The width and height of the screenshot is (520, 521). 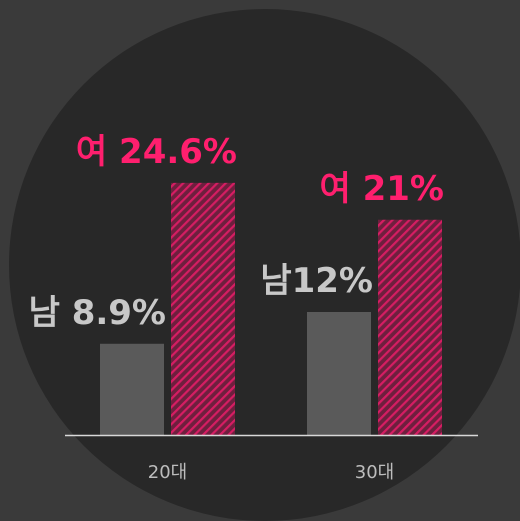 I want to click on x-tick-label: 30대, so click(x=374, y=472).